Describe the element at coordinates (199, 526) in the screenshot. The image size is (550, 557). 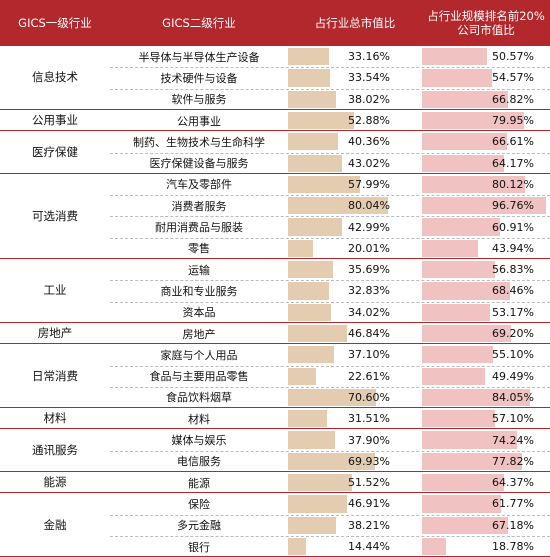
I see `level2-industry: 多元金融` at that location.